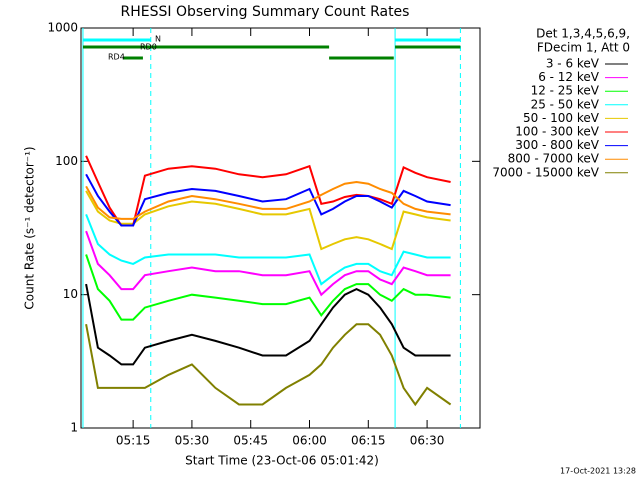  What do you see at coordinates (557, 132) in the screenshot?
I see `legend-label: 100 - 300 keV` at bounding box center [557, 132].